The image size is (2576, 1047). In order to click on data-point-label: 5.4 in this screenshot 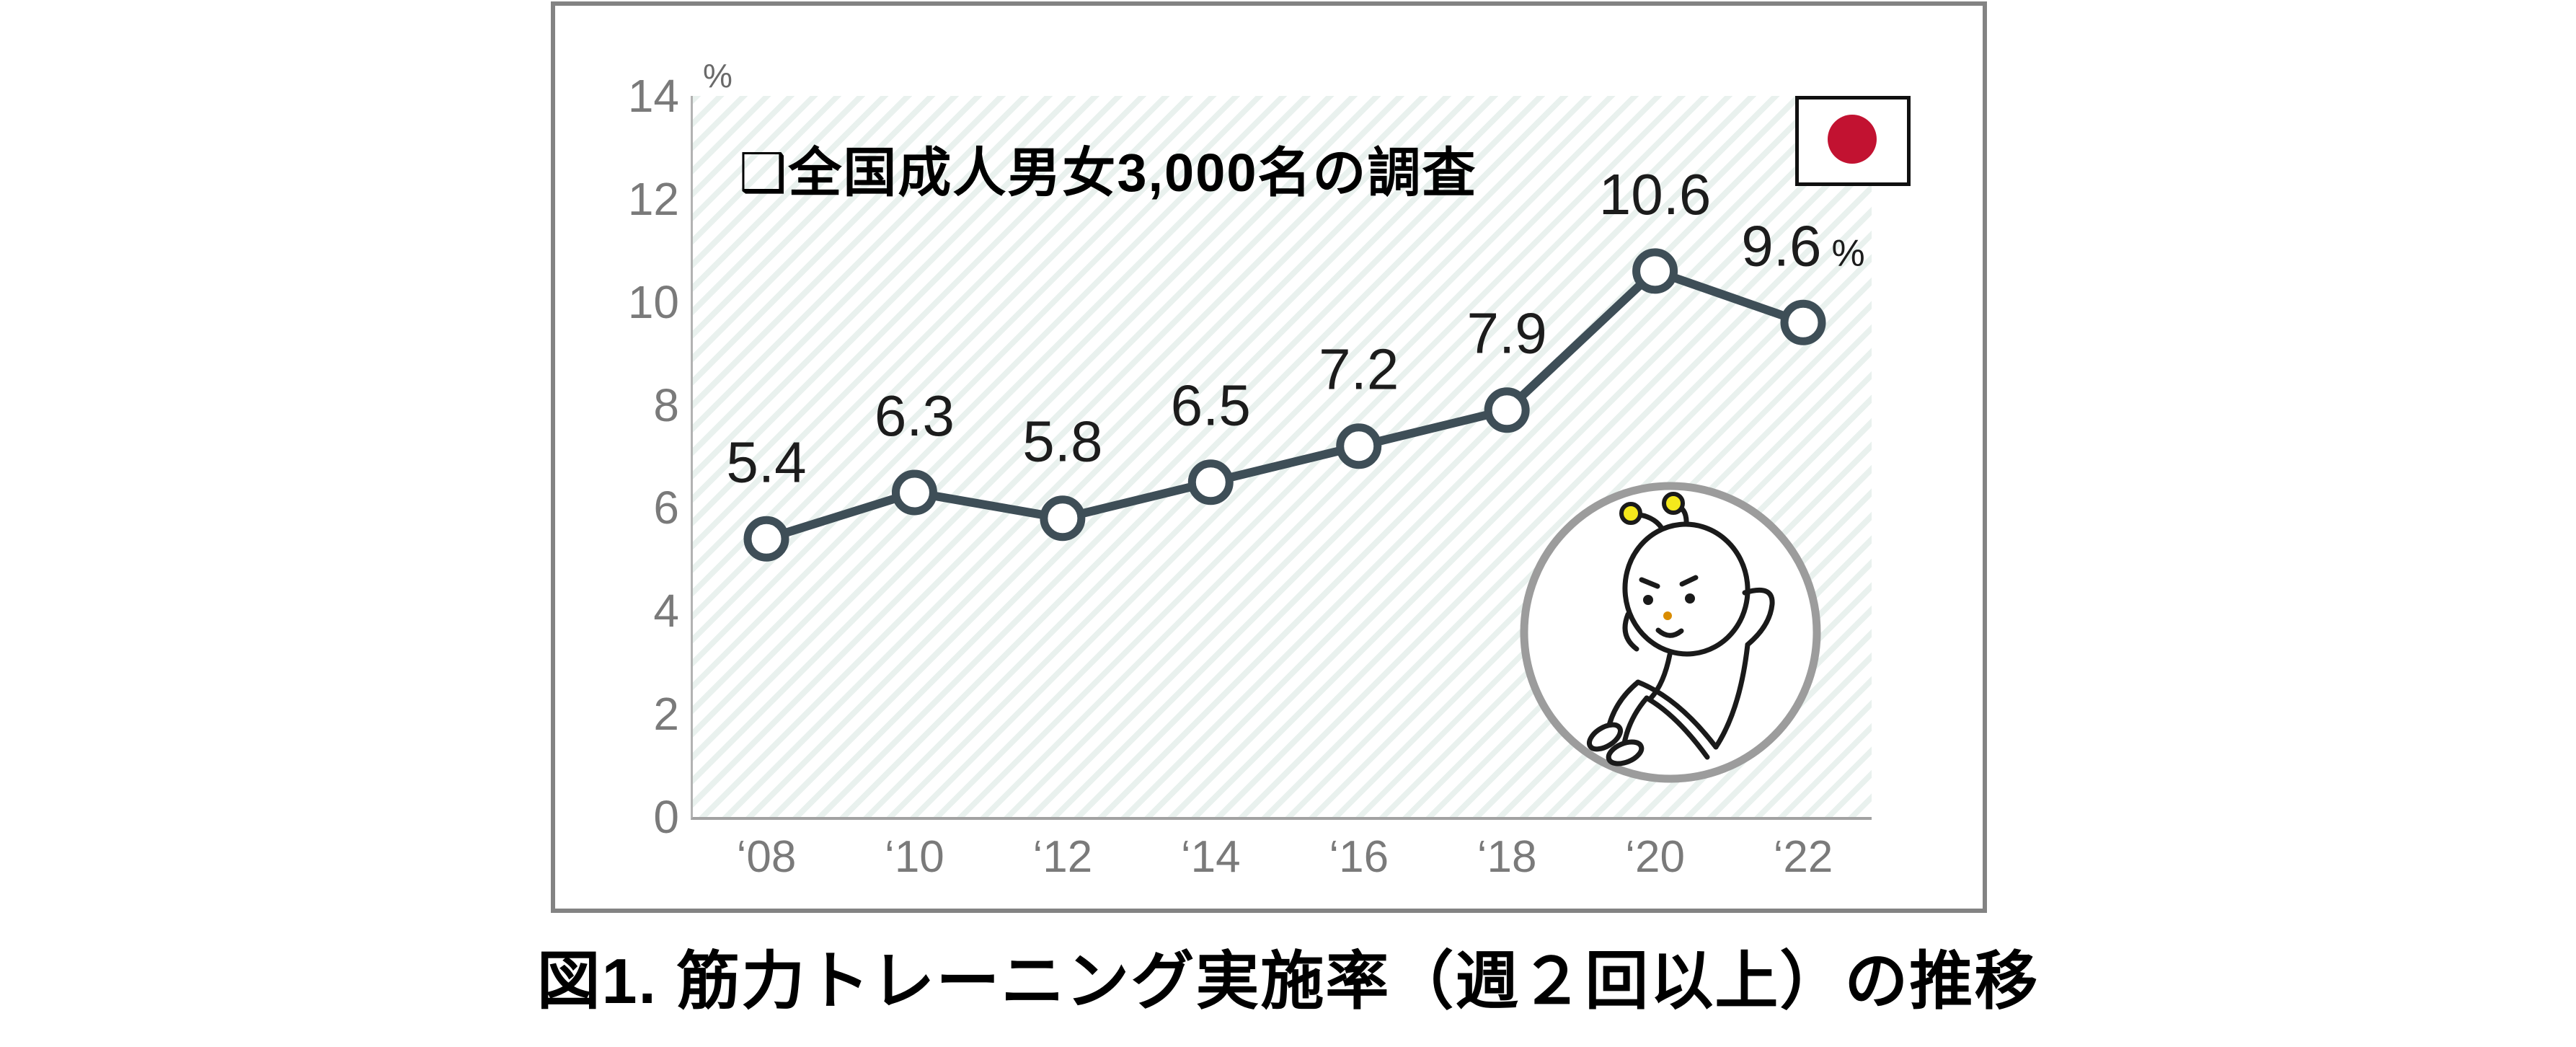, I will do `click(766, 462)`.